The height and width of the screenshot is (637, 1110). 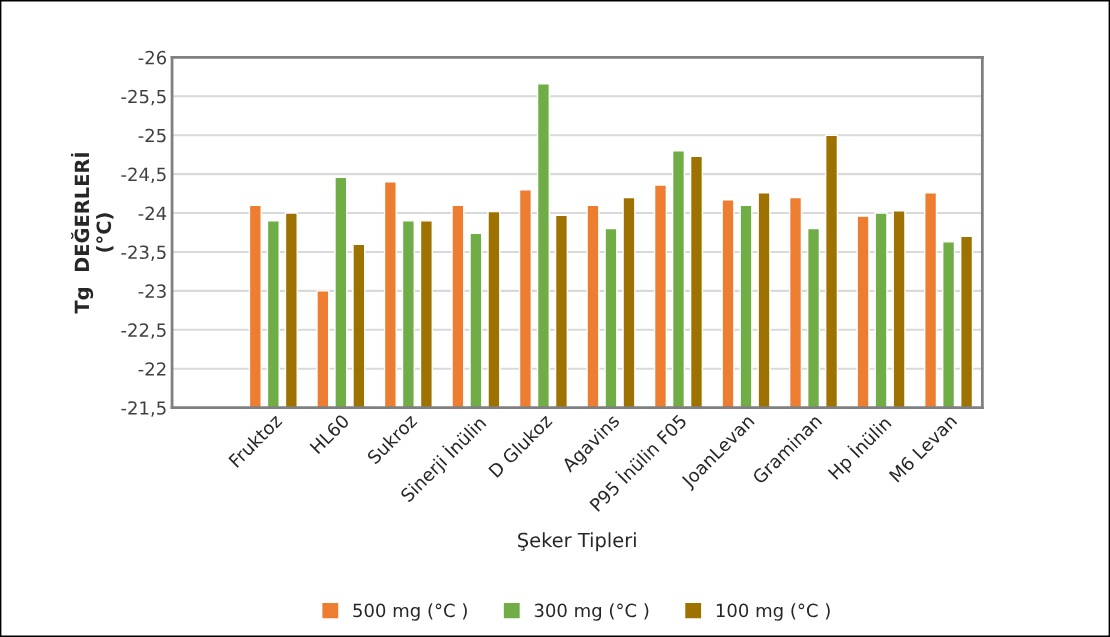 I want to click on y-tick-label: -22,5, so click(x=143, y=331).